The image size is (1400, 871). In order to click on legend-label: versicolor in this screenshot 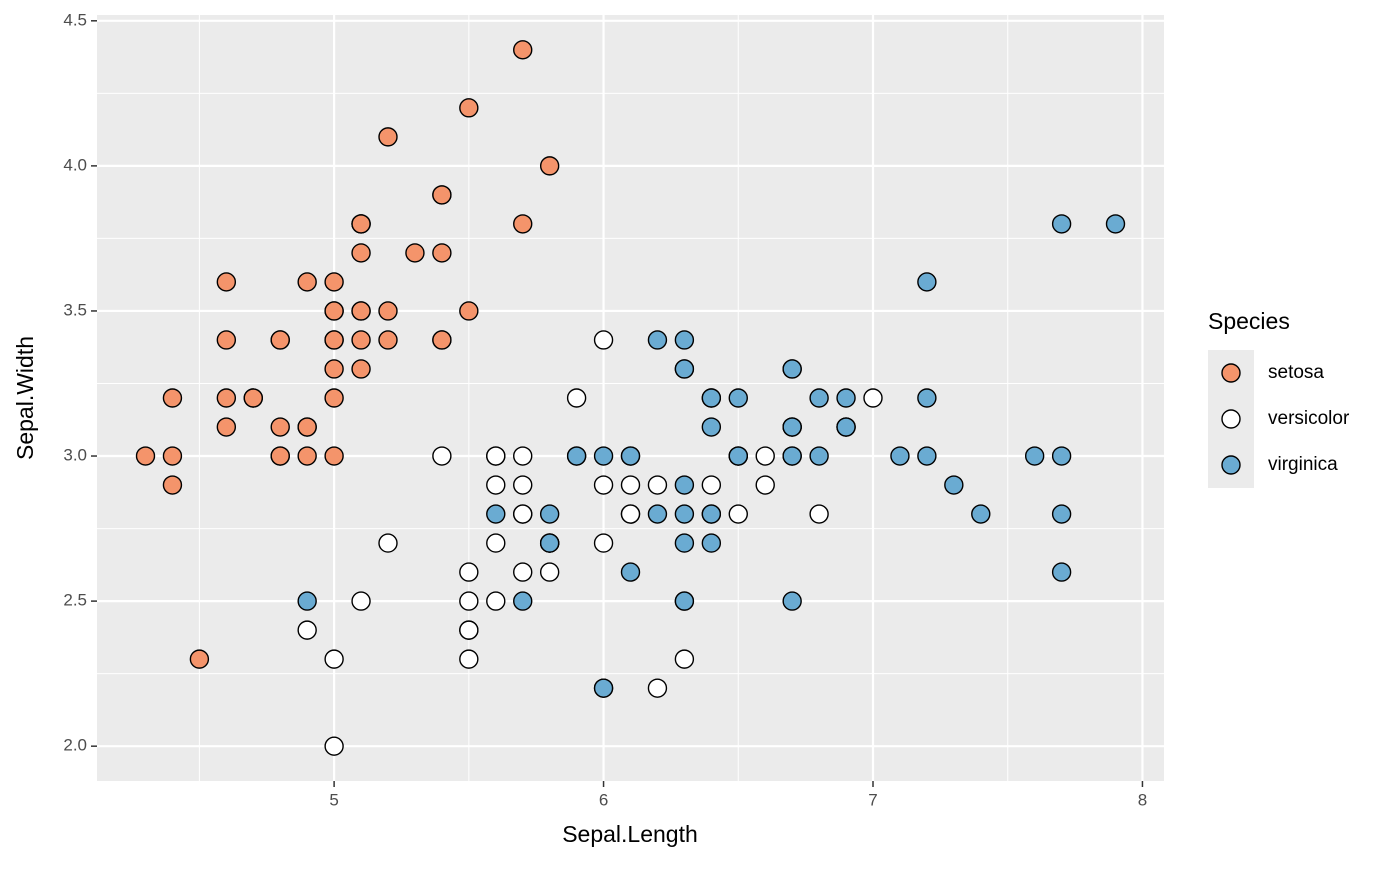, I will do `click(1309, 418)`.